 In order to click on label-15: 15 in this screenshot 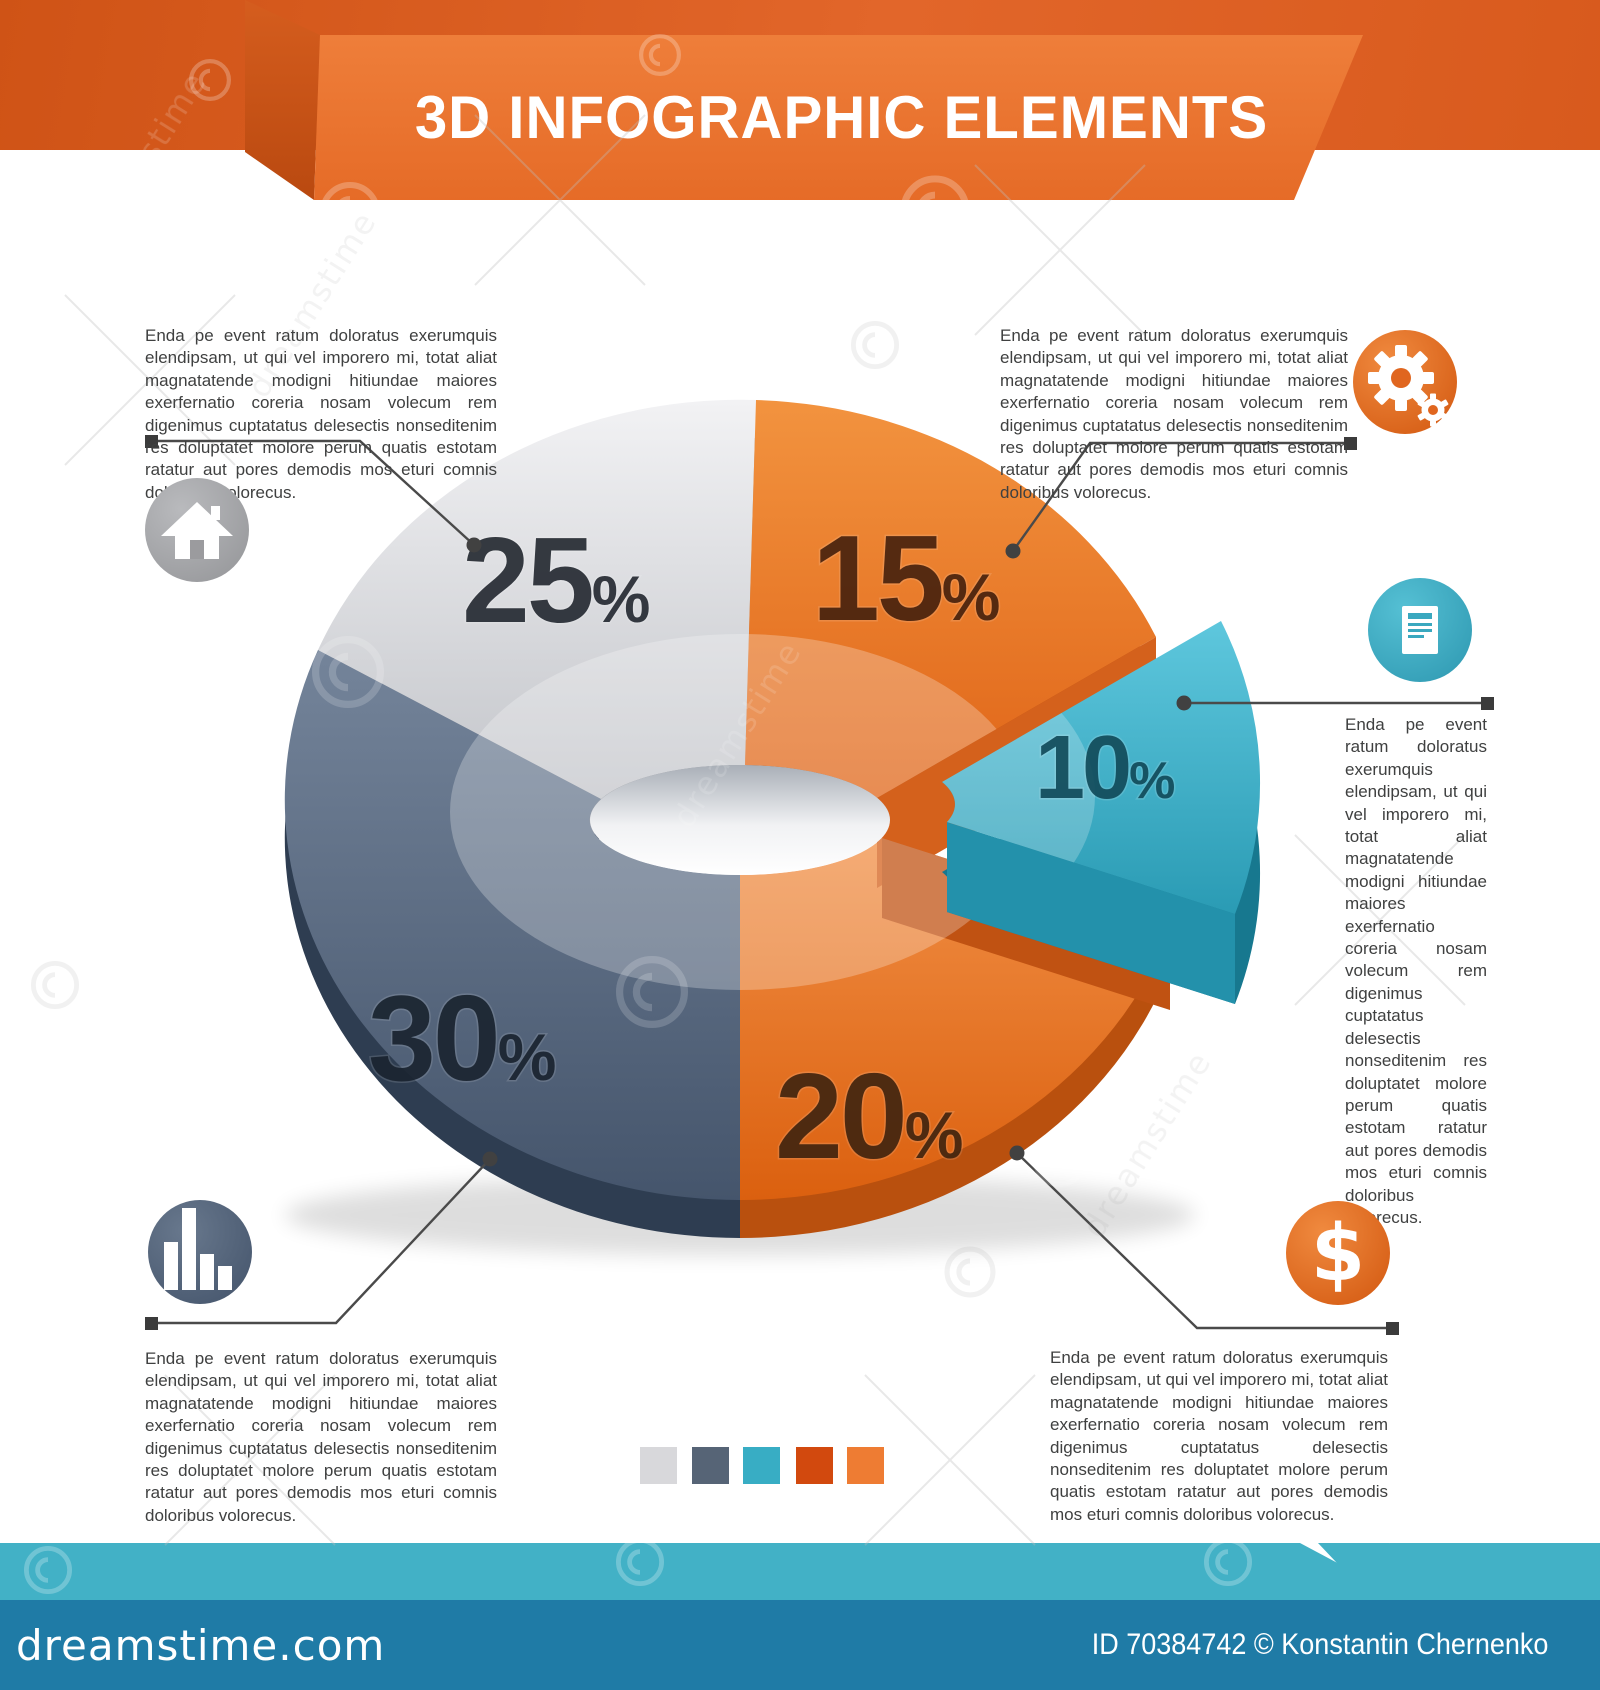, I will do `click(877, 578)`.